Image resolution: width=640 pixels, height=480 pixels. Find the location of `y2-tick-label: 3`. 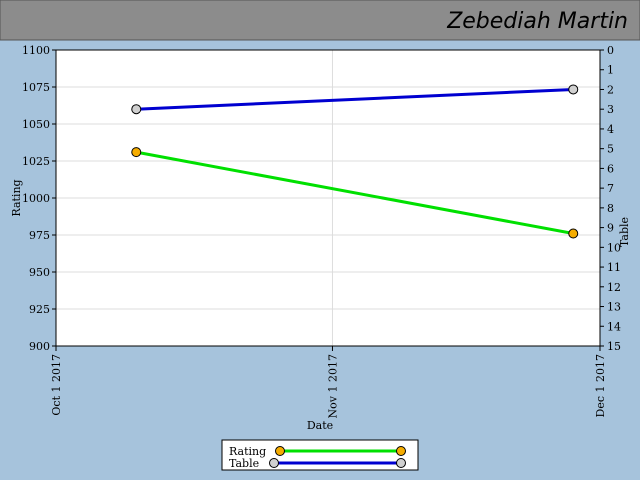

y2-tick-label: 3 is located at coordinates (610, 109).